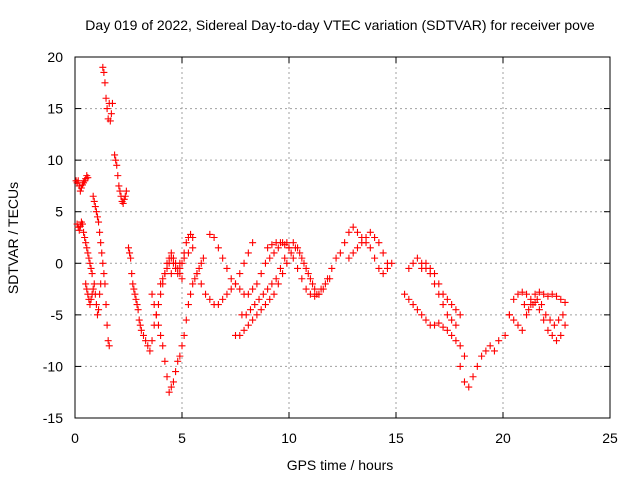 The height and width of the screenshot is (480, 640). Describe the element at coordinates (55, 57) in the screenshot. I see `y-tick-label: 20` at that location.